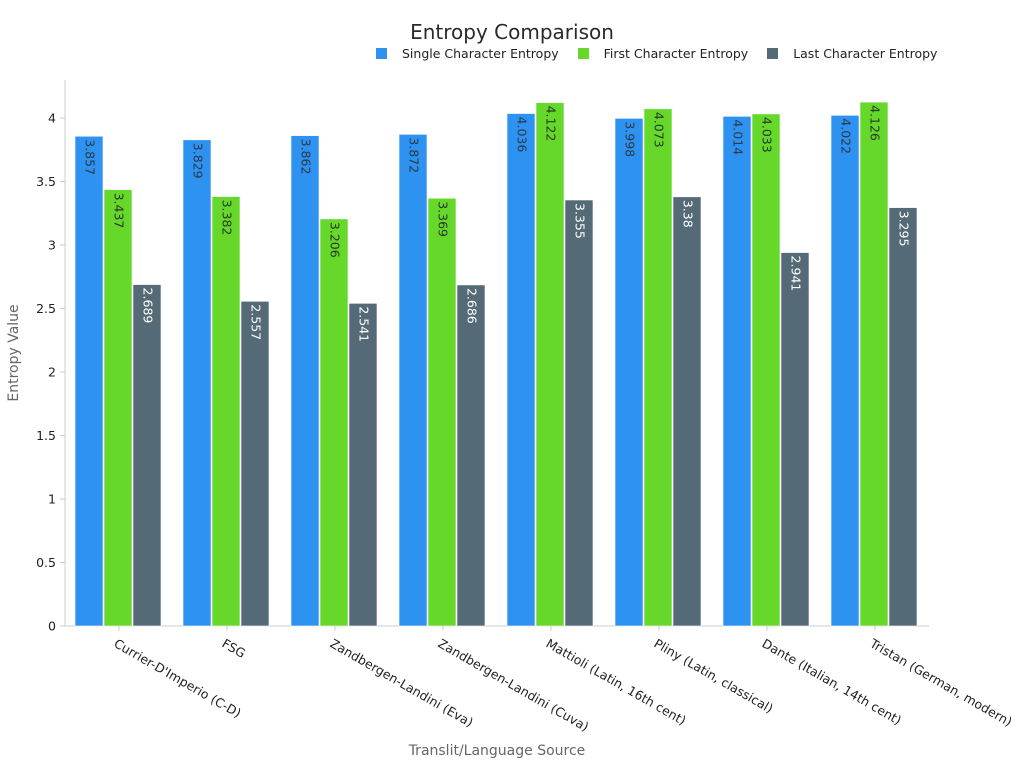 This screenshot has height=768, width=1024. What do you see at coordinates (46, 308) in the screenshot?
I see `y-tick-label: 2.5` at bounding box center [46, 308].